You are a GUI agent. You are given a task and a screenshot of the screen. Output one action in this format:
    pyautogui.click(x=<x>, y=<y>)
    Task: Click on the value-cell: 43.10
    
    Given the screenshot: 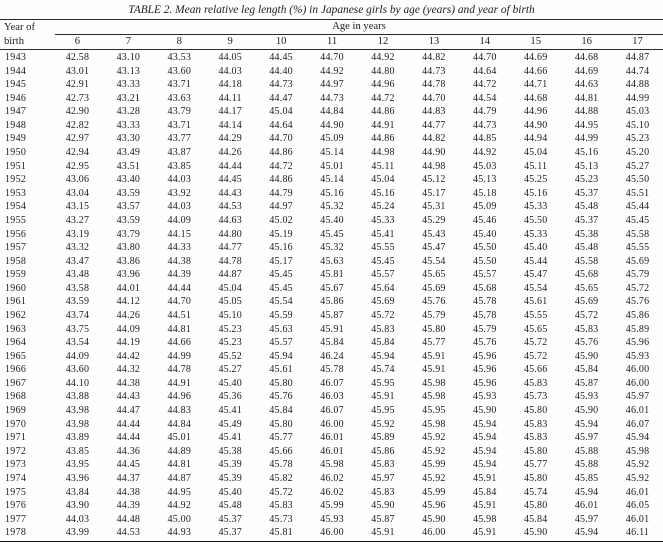 What is the action you would take?
    pyautogui.click(x=128, y=57)
    